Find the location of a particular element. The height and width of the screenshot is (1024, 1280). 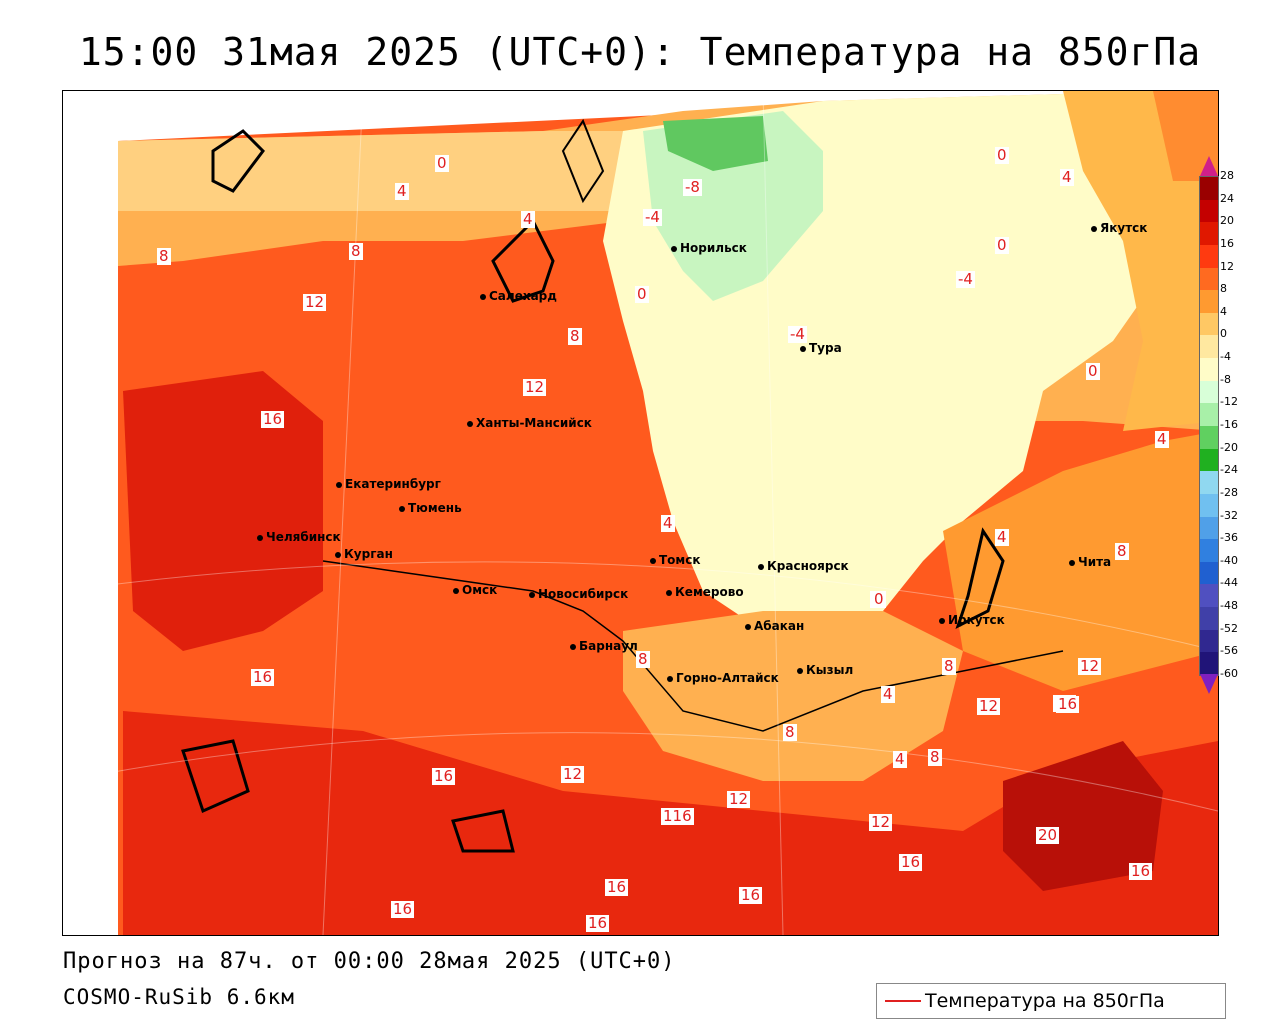

city-name: Норильск is located at coordinates (713, 248).